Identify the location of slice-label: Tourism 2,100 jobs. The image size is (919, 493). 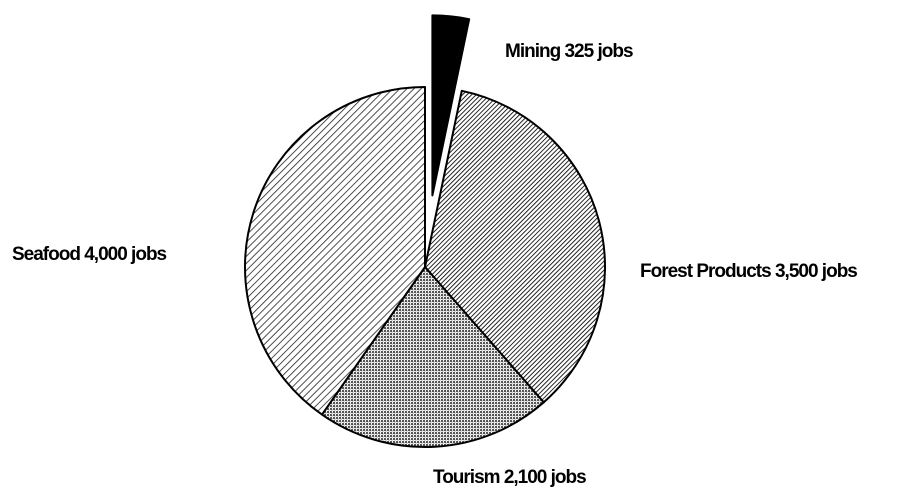
(509, 477).